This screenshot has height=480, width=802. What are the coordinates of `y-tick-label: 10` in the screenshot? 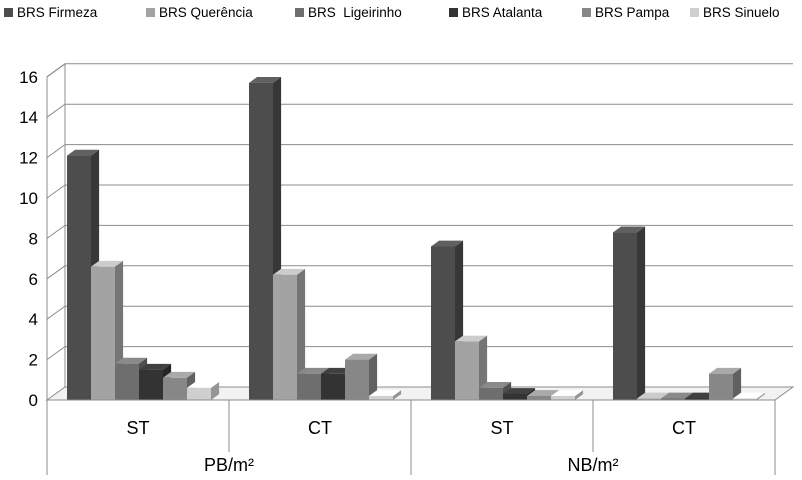 It's located at (28, 198).